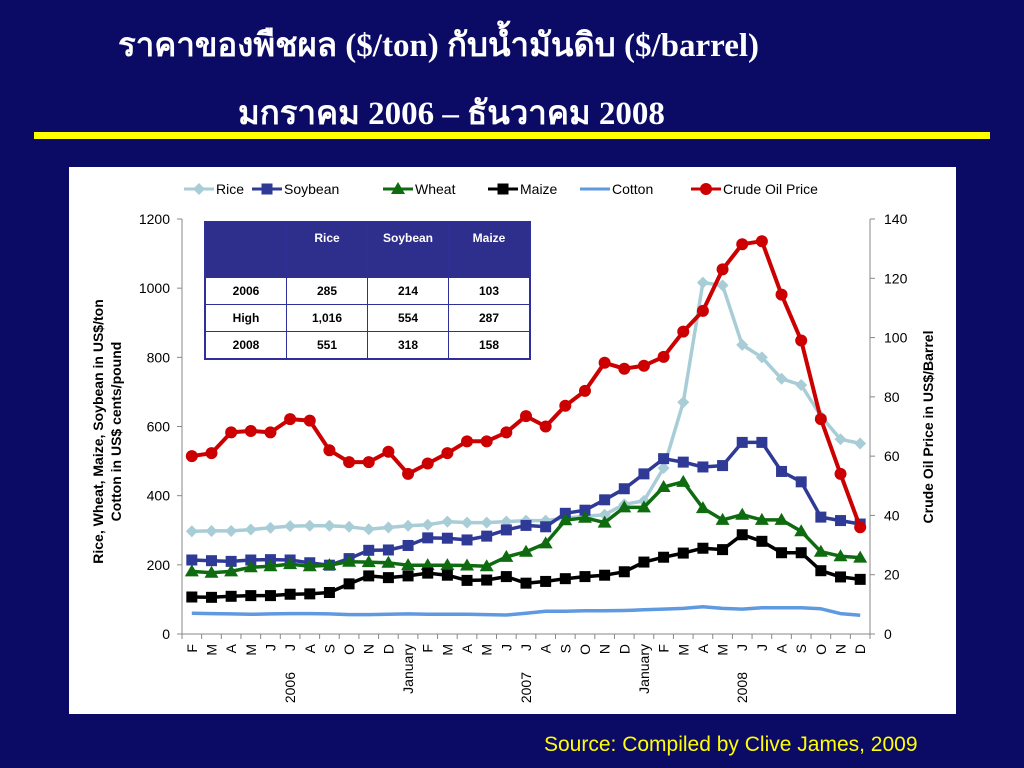 Image resolution: width=1024 pixels, height=768 pixels. I want to click on legend-item-rice: Rice, so click(214, 189).